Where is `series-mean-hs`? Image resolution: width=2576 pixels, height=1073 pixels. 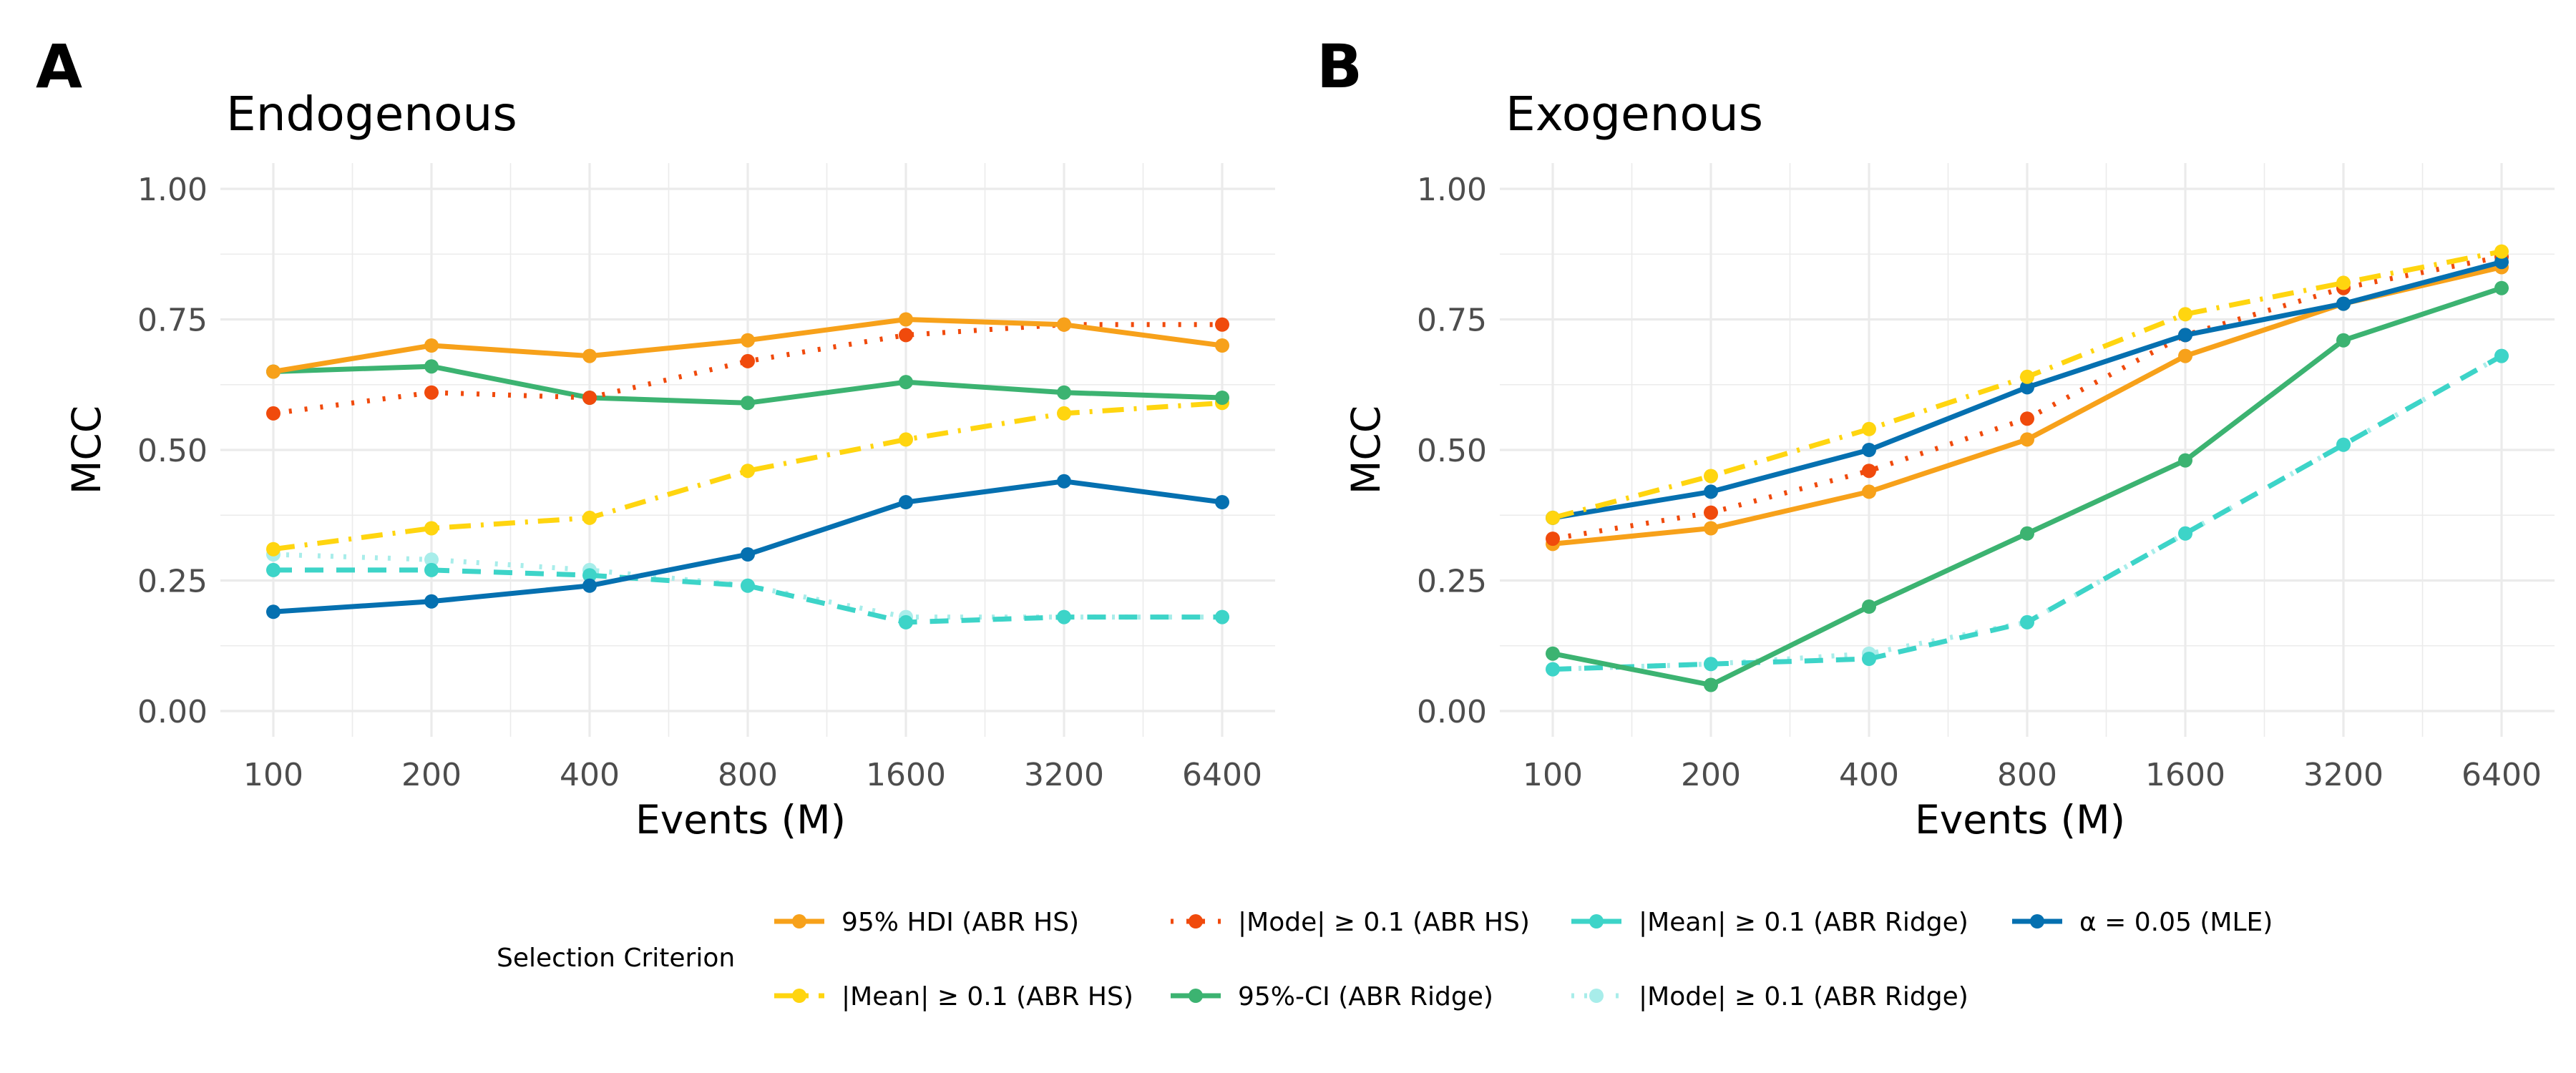
series-mean-hs is located at coordinates (2027, 384).